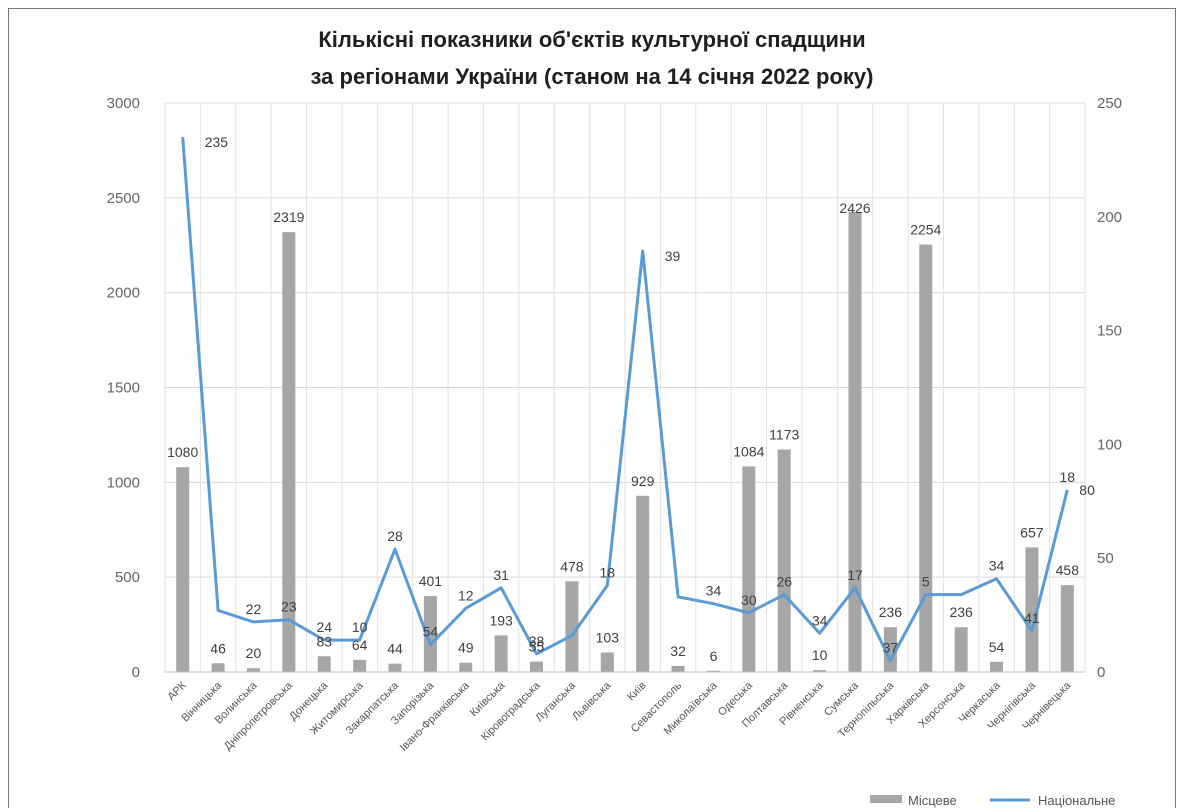  Describe the element at coordinates (748, 451) in the screenshot. I see `data-label-mistseve: 1084` at that location.